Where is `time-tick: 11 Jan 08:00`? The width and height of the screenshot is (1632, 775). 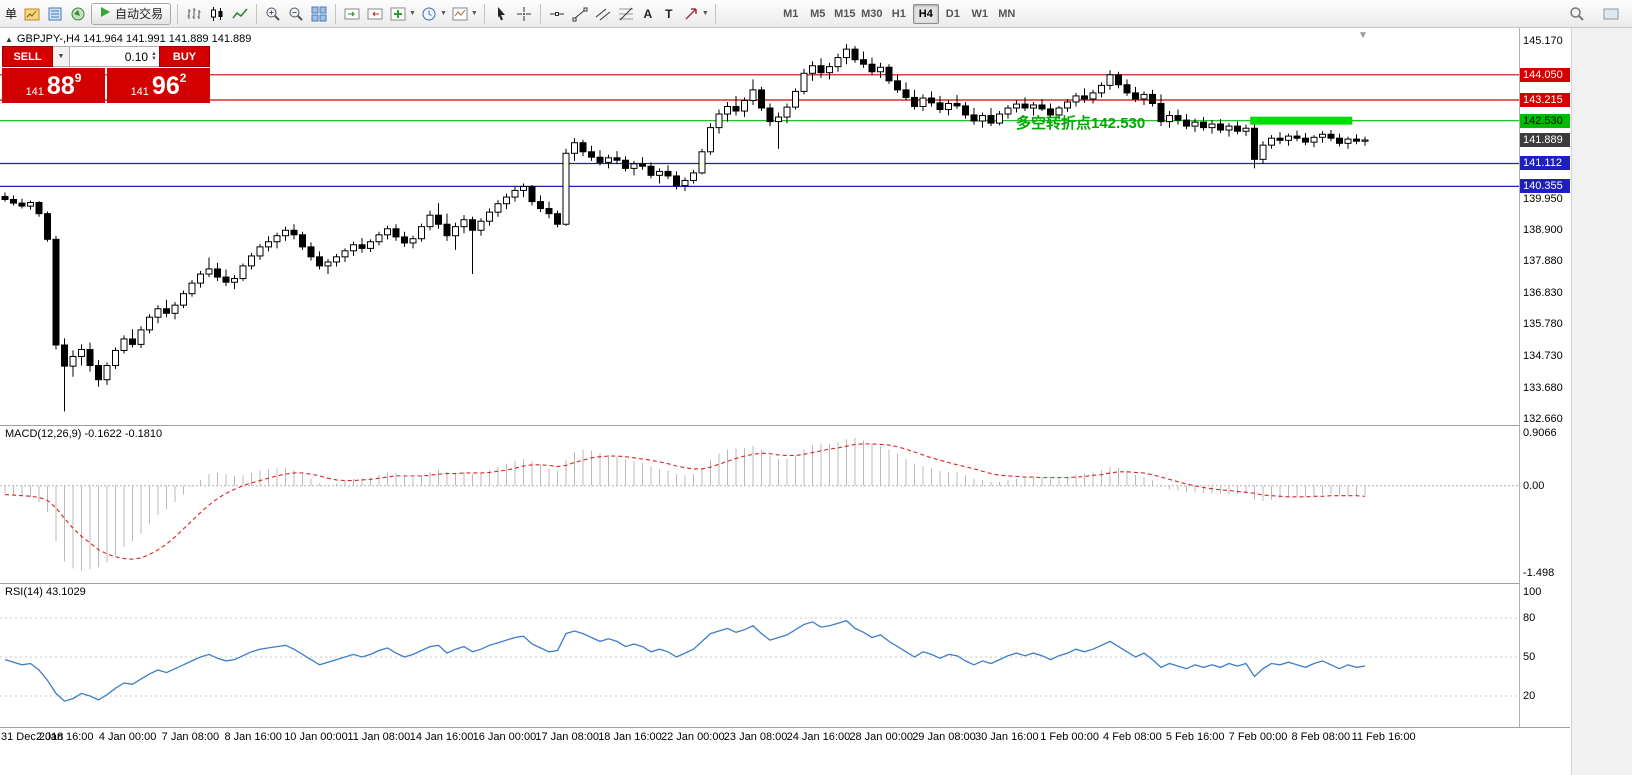 time-tick: 11 Jan 08:00 is located at coordinates (379, 737).